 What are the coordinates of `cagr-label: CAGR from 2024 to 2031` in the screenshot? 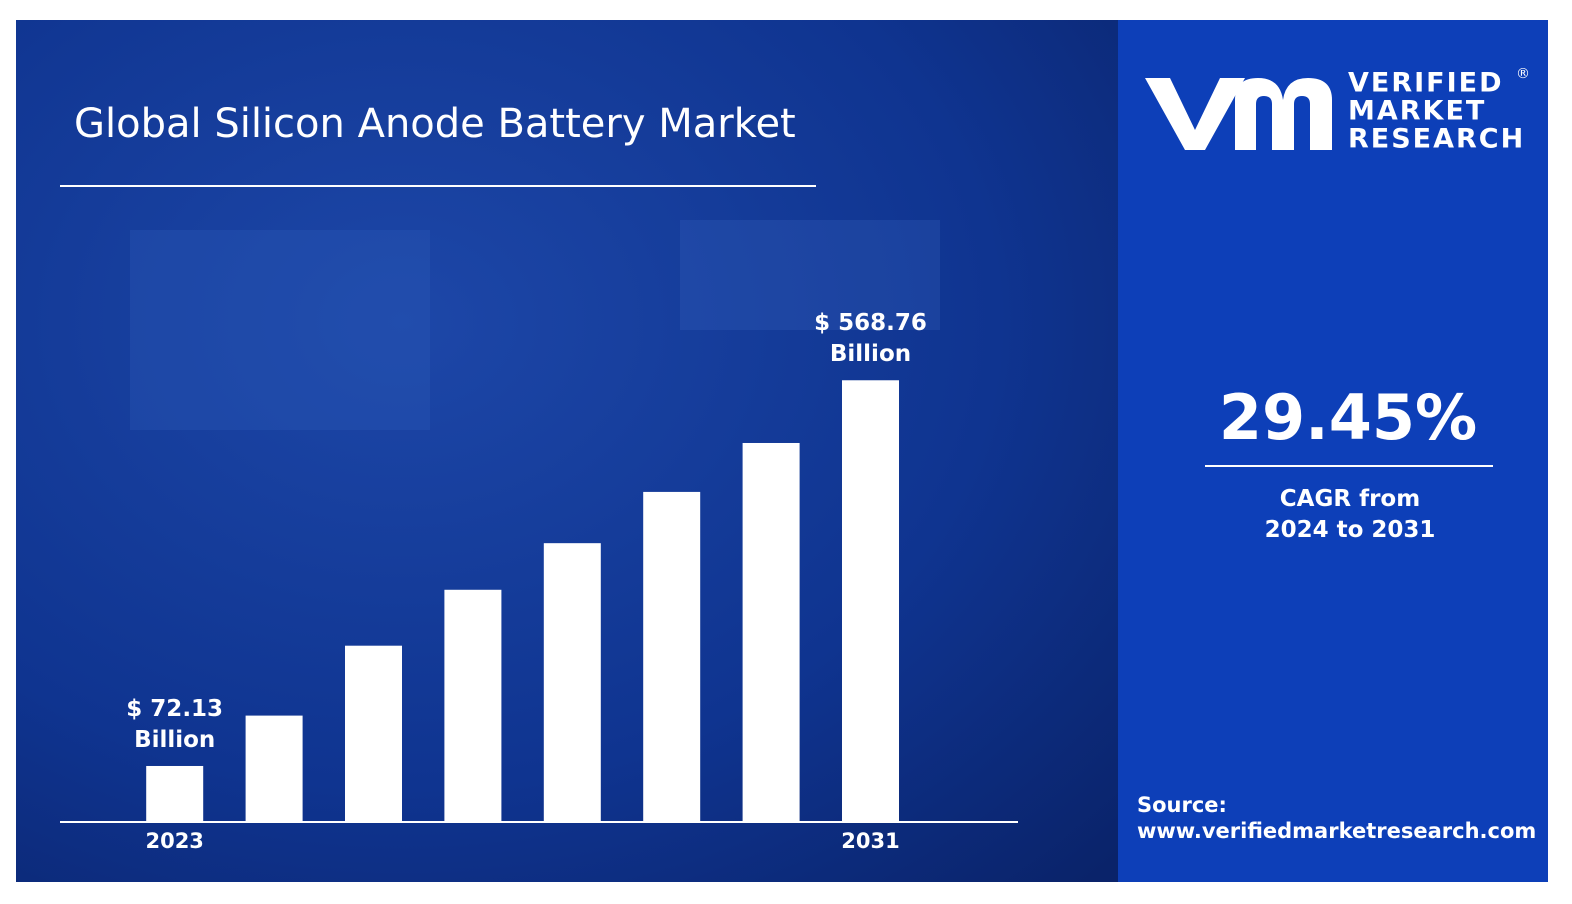 It's located at (1350, 514).